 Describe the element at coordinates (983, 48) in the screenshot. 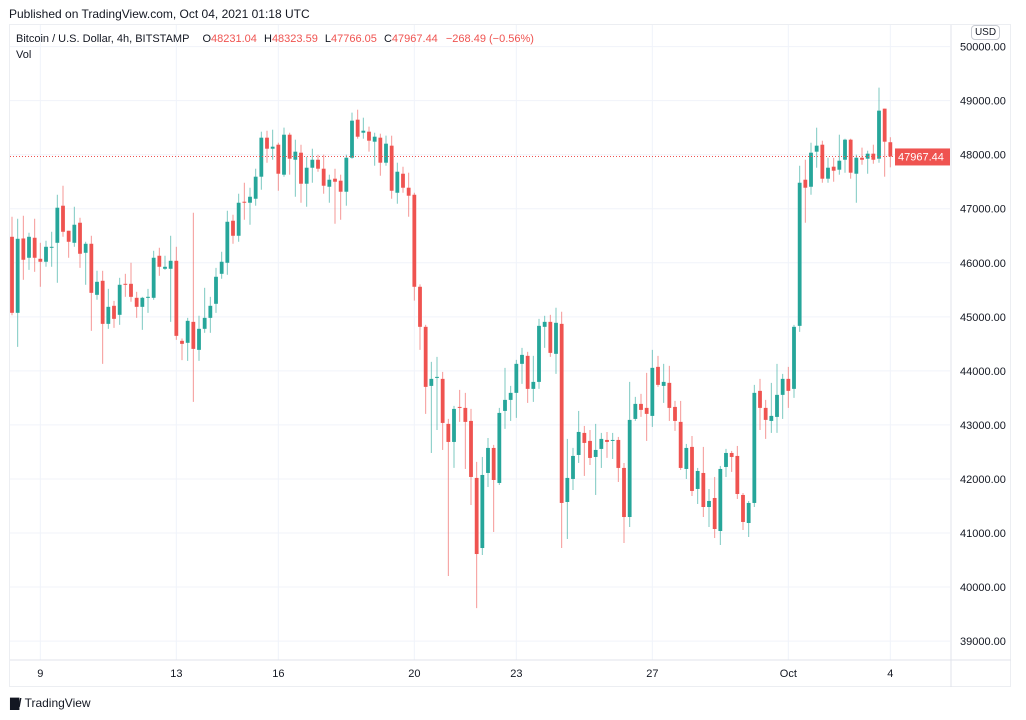

I see `price-tick-label: 50000.00` at that location.